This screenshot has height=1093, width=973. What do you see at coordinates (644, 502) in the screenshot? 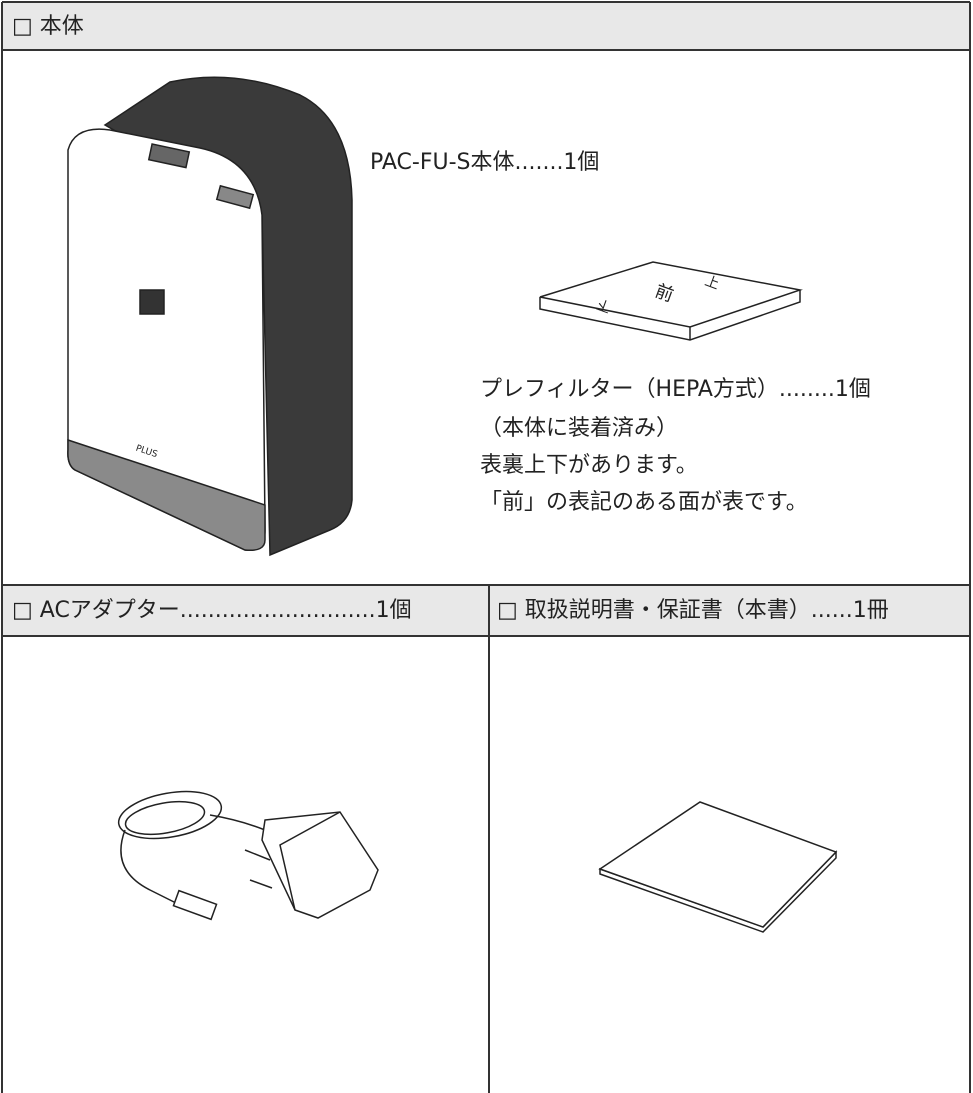
I see `filter-text: 「前」の表記のある面が表です。` at bounding box center [644, 502].